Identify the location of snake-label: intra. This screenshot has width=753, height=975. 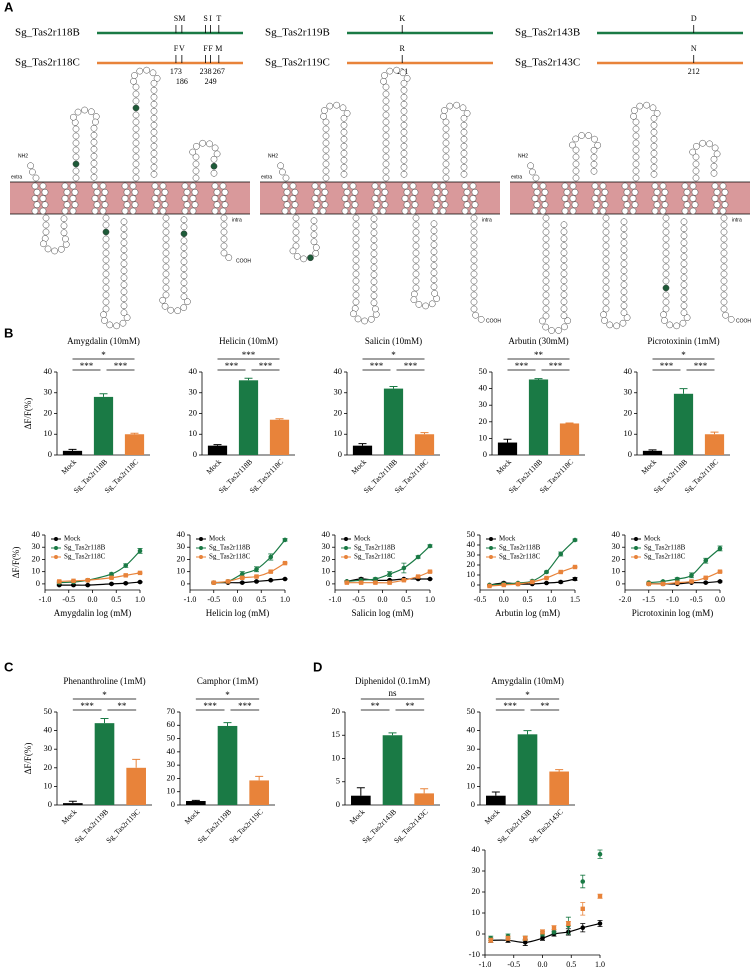
(487, 220).